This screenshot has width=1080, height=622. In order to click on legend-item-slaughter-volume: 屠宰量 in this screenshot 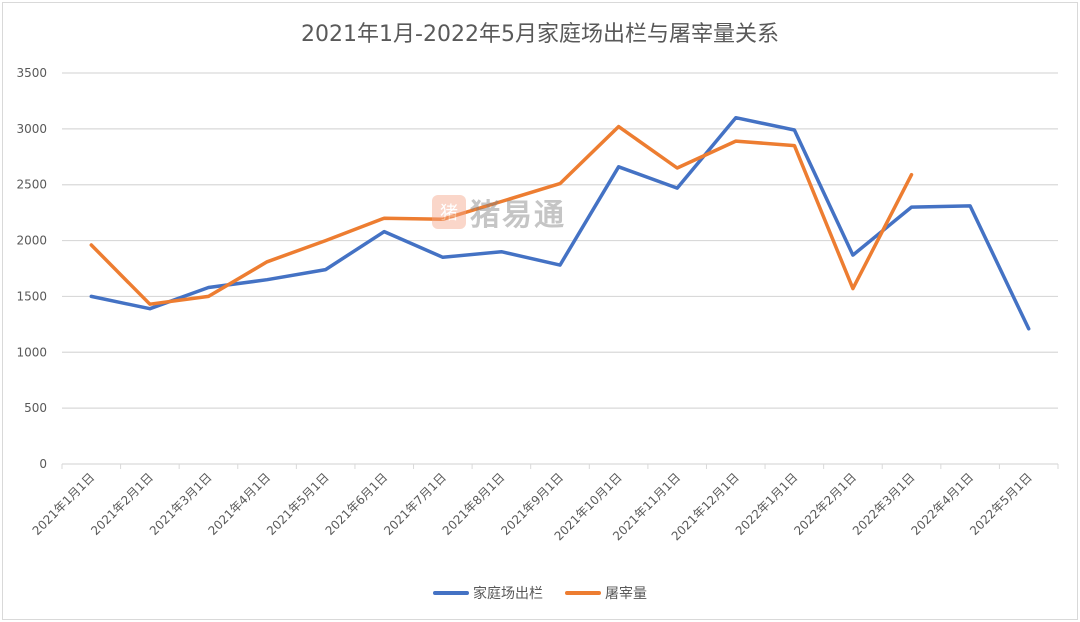, I will do `click(606, 593)`.